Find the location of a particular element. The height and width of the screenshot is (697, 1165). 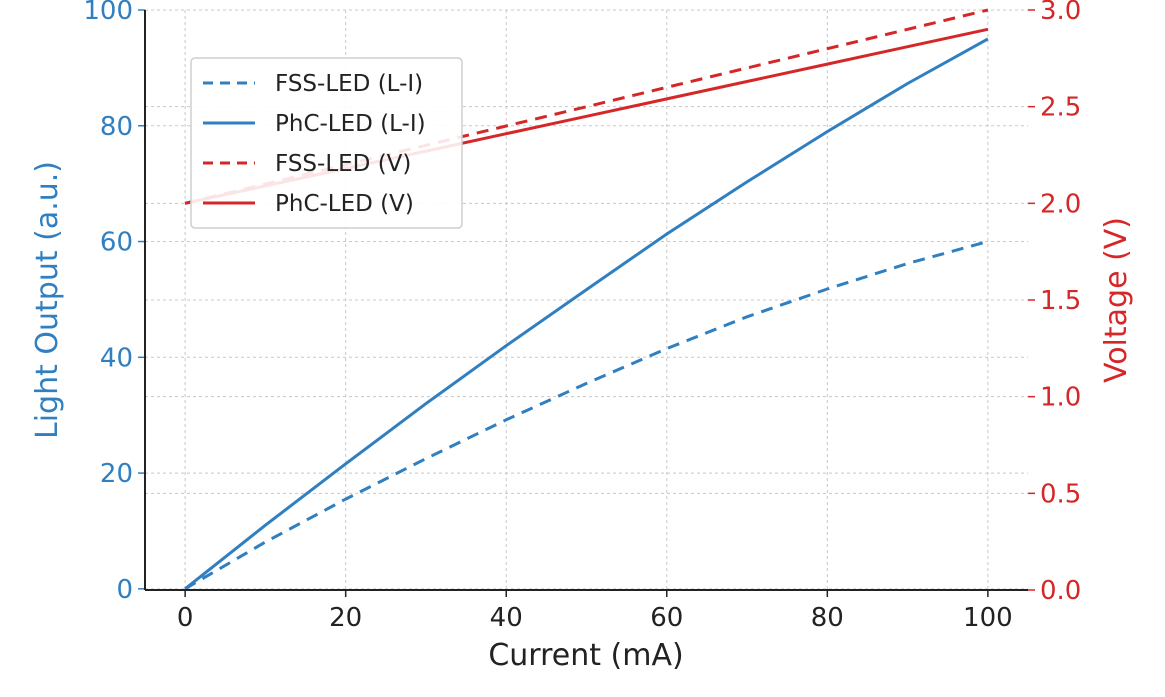

y-right-tick-label: 2.0 is located at coordinates (1060, 204).